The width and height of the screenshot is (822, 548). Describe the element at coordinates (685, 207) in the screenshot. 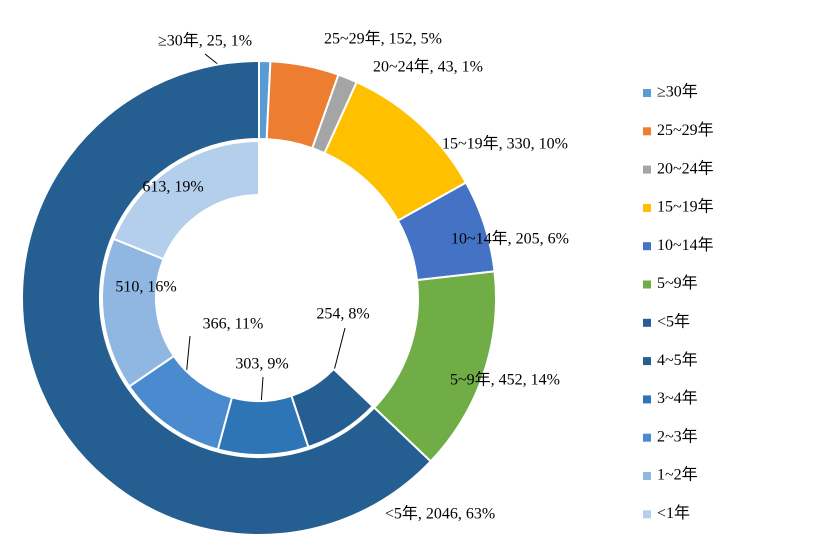

I see `legend-label: 15~19年` at that location.